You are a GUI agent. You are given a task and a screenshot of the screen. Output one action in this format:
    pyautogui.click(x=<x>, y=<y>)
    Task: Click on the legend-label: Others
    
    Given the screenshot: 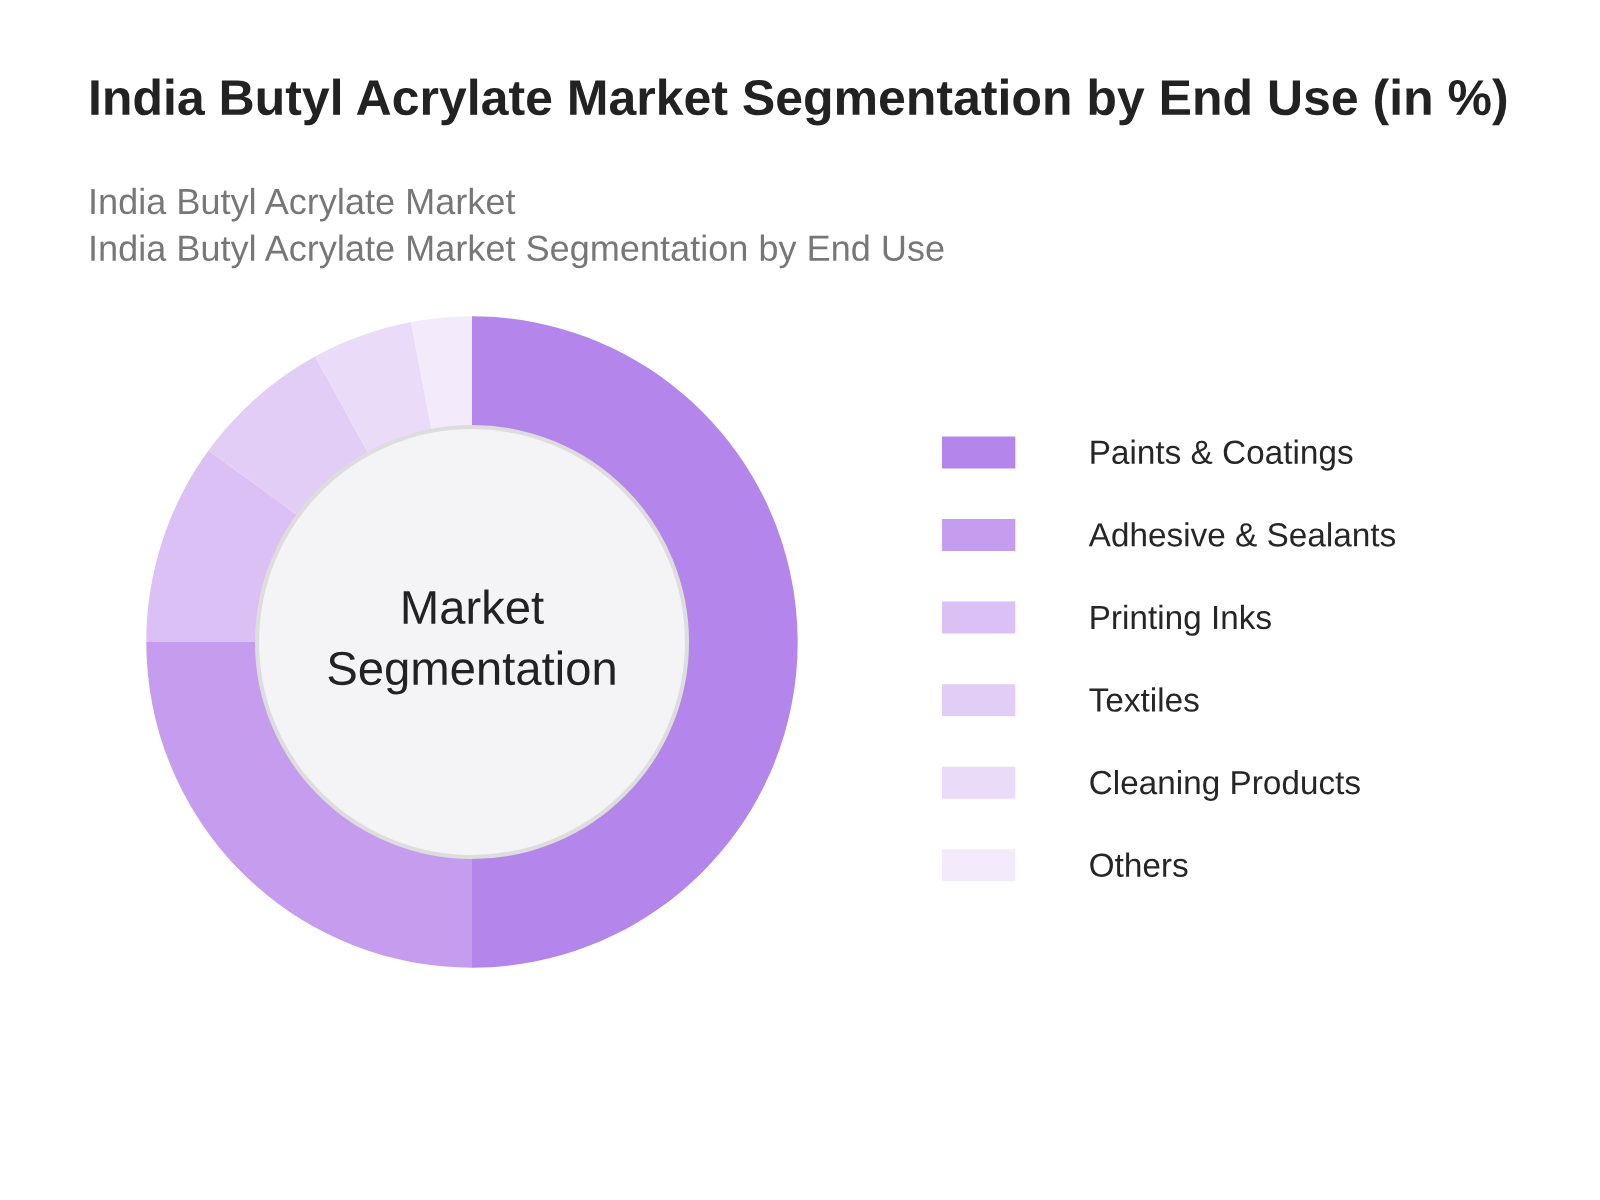 What is the action you would take?
    pyautogui.click(x=1139, y=864)
    